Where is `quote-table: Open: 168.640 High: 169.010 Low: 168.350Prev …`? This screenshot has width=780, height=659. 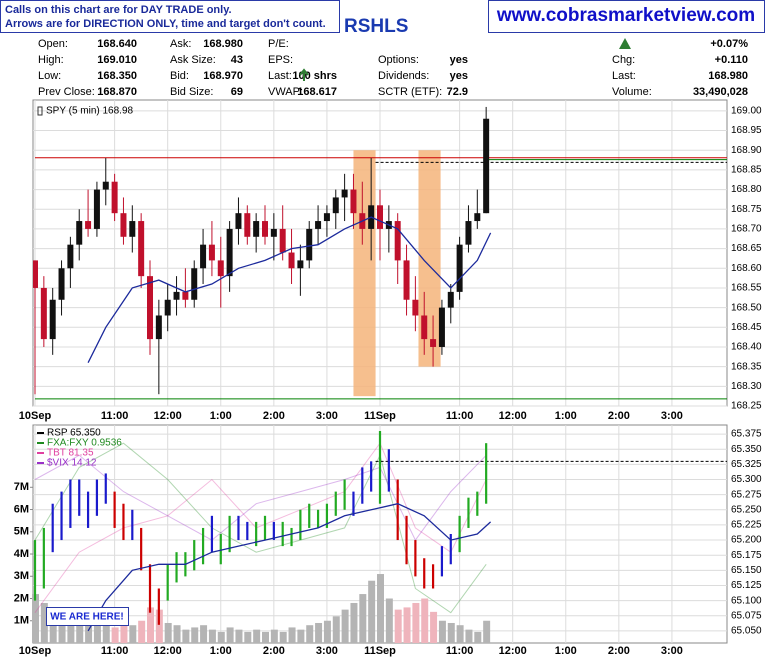
quote-table: Open: 168.640 High: 169.010 Low: 168.350Prev … is located at coordinates (393, 68).